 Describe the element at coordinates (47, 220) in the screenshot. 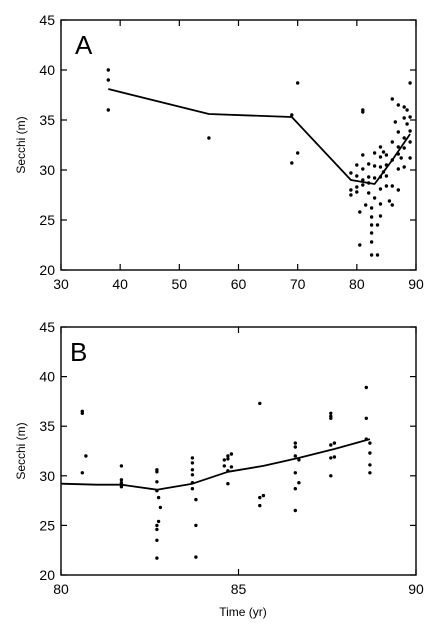

I see `panel-a-ytick-label: 25` at that location.